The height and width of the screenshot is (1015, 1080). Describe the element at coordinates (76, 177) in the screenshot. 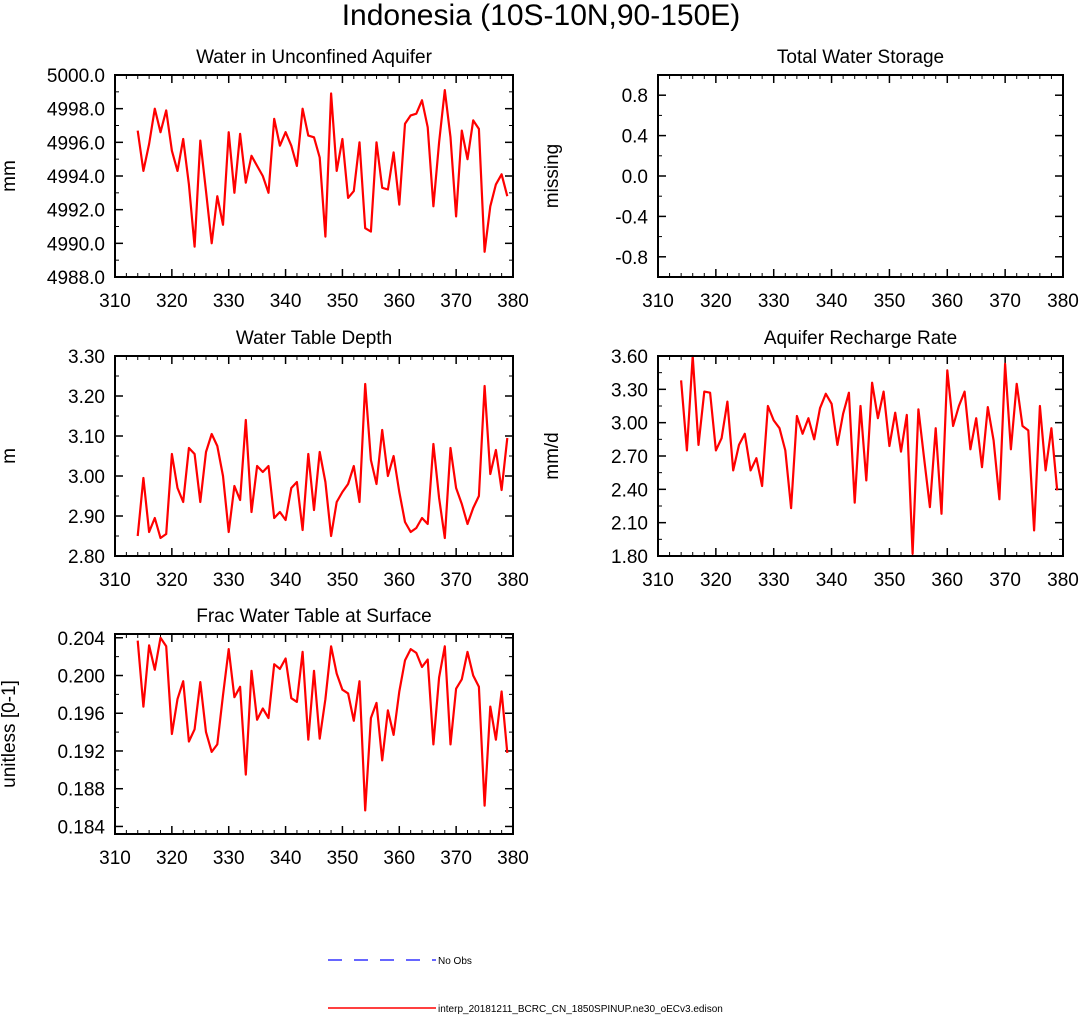

I see `y-tick-label: 4994.0` at that location.